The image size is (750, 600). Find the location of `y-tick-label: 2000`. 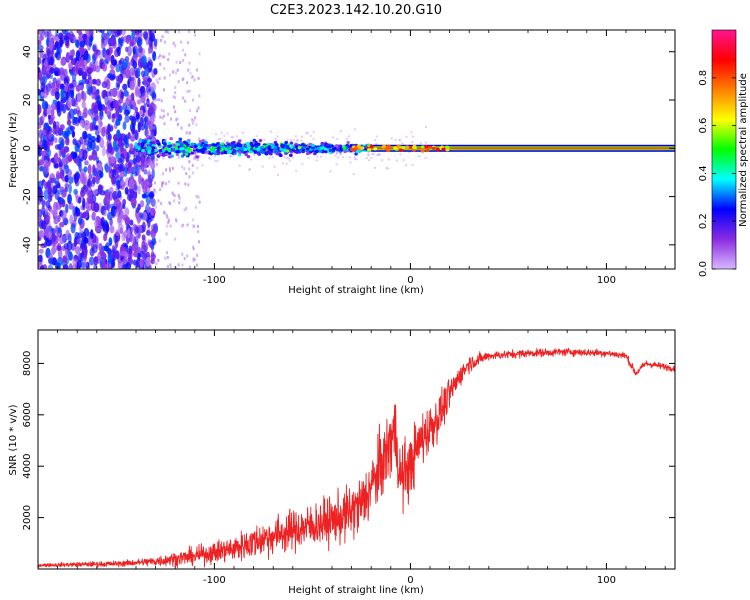

y-tick-label: 2000 is located at coordinates (27, 517).